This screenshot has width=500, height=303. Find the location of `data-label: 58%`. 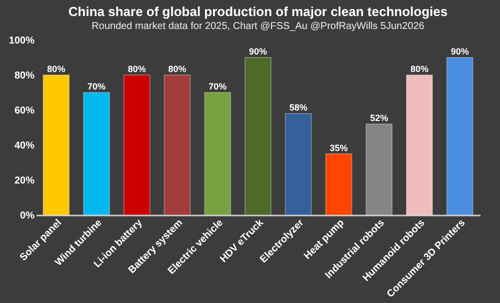

data-label: 58% is located at coordinates (298, 107).